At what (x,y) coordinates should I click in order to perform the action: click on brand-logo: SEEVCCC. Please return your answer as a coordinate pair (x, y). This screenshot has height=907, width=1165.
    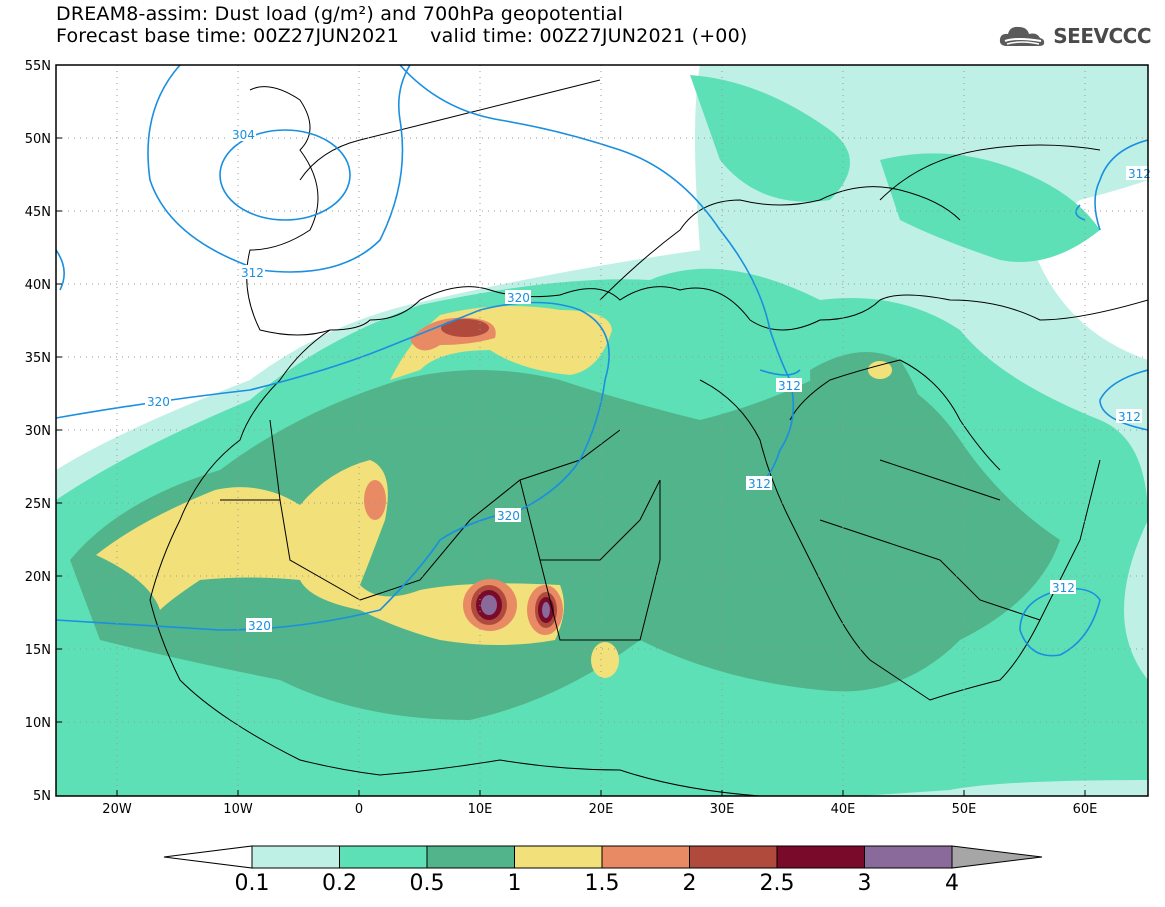
    Looking at the image, I should click on (1074, 36).